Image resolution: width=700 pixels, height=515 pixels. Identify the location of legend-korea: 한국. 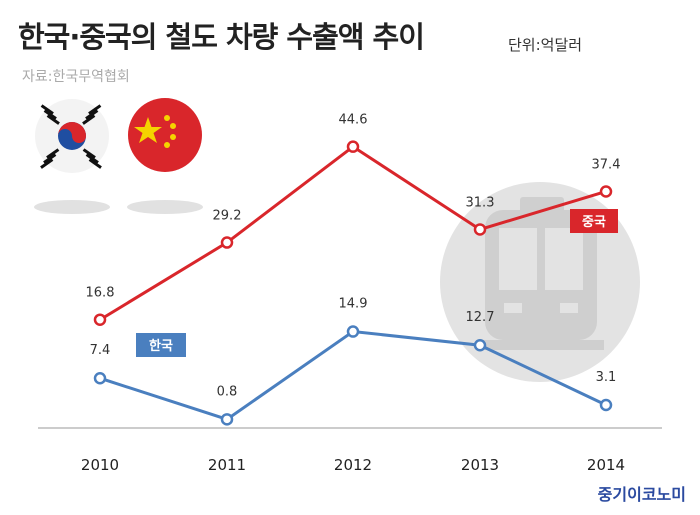
(161, 345).